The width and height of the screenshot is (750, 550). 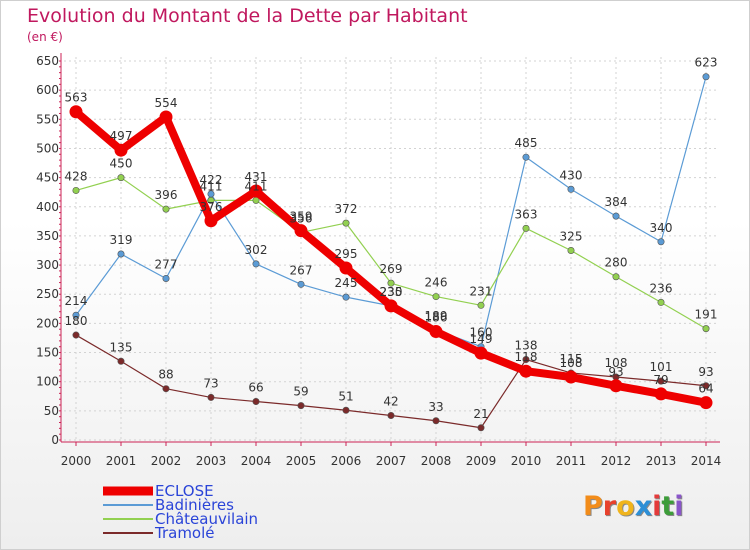 What do you see at coordinates (616, 202) in the screenshot?
I see `data-label: 384` at bounding box center [616, 202].